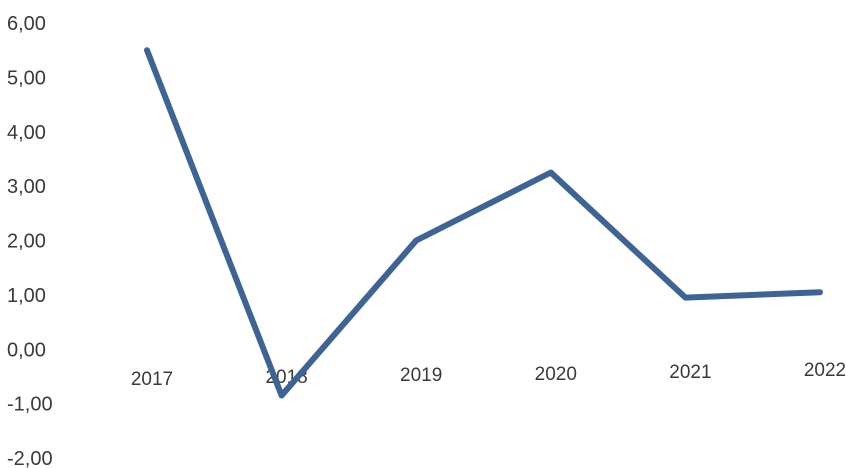 This screenshot has height=468, width=846. What do you see at coordinates (26, 78) in the screenshot?
I see `y-tick-label: 5,00` at bounding box center [26, 78].